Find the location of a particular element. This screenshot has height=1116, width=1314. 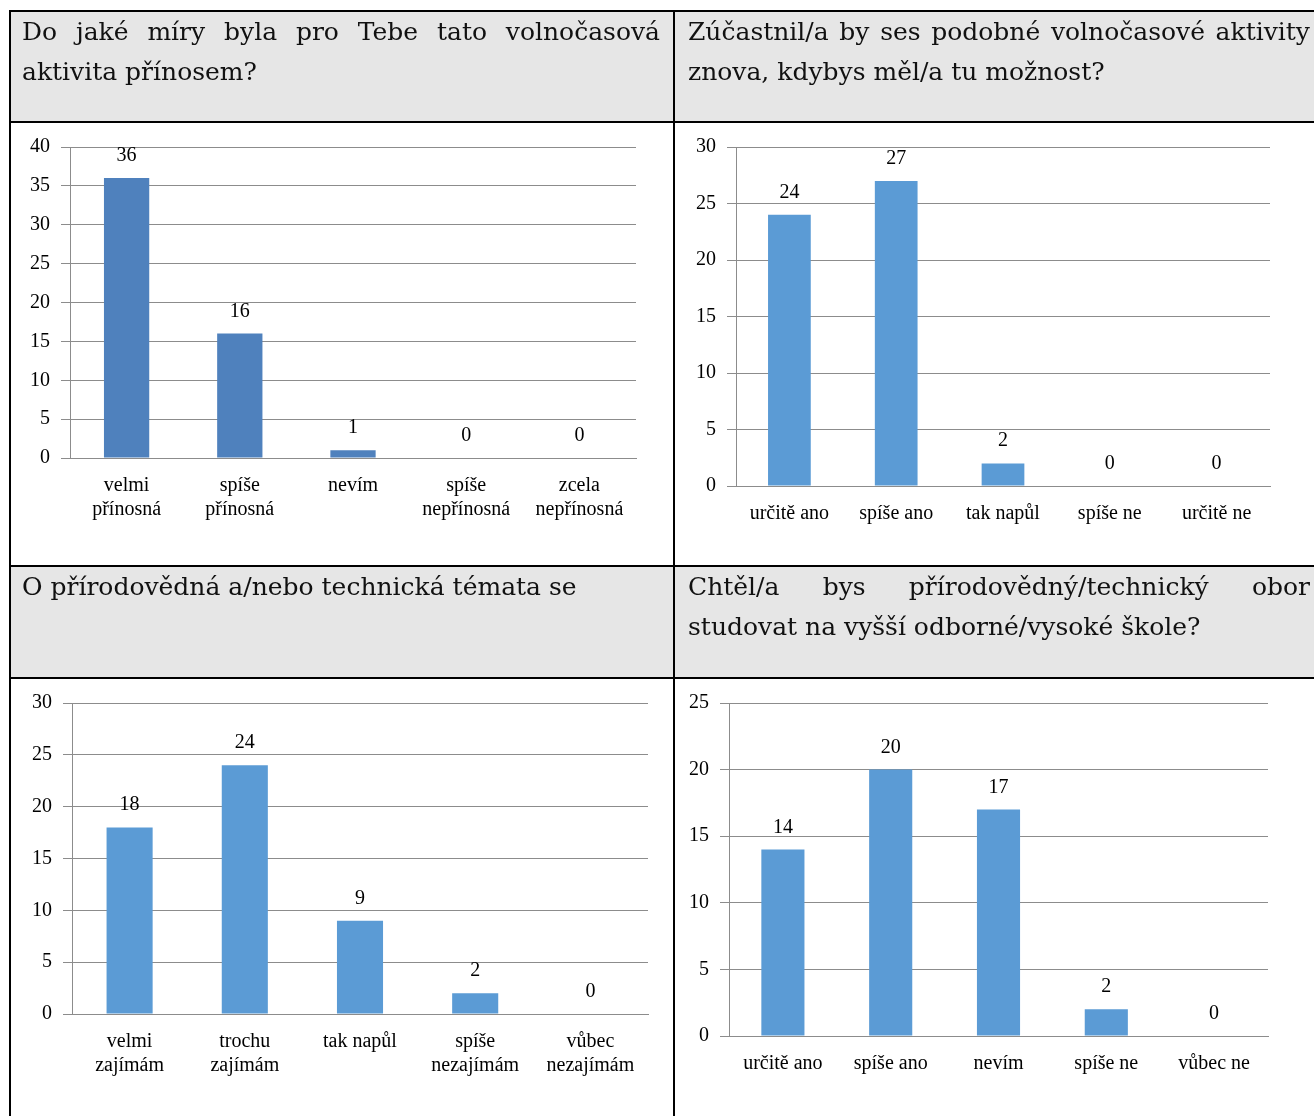

data-label: 36 is located at coordinates (126, 154).